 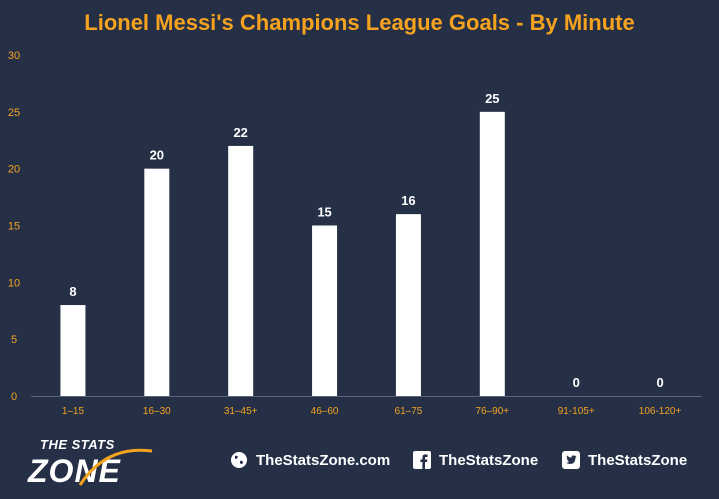 I want to click on twitter-icon, so click(x=571, y=460).